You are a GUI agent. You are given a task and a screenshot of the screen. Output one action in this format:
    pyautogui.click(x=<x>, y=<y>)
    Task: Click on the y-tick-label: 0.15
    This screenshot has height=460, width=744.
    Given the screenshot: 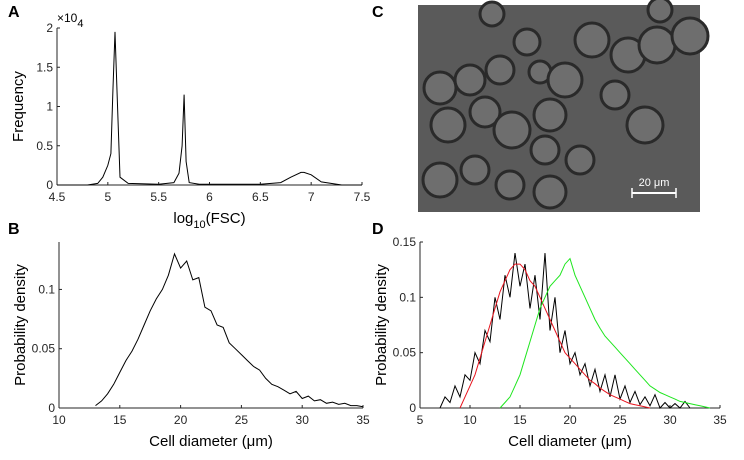 What is the action you would take?
    pyautogui.click(x=405, y=242)
    